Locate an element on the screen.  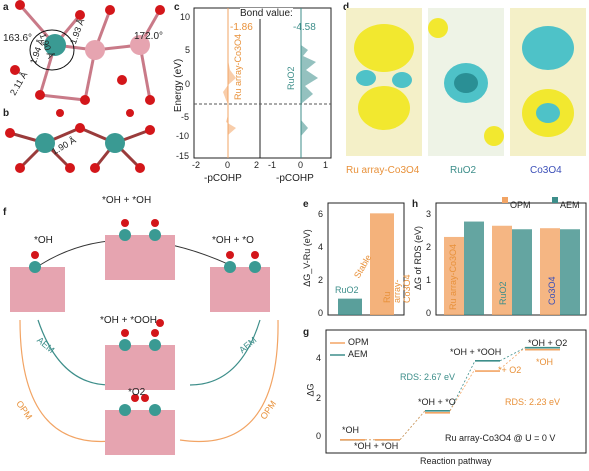
h-ytick-2: 2 is located at coordinates (429, 247).